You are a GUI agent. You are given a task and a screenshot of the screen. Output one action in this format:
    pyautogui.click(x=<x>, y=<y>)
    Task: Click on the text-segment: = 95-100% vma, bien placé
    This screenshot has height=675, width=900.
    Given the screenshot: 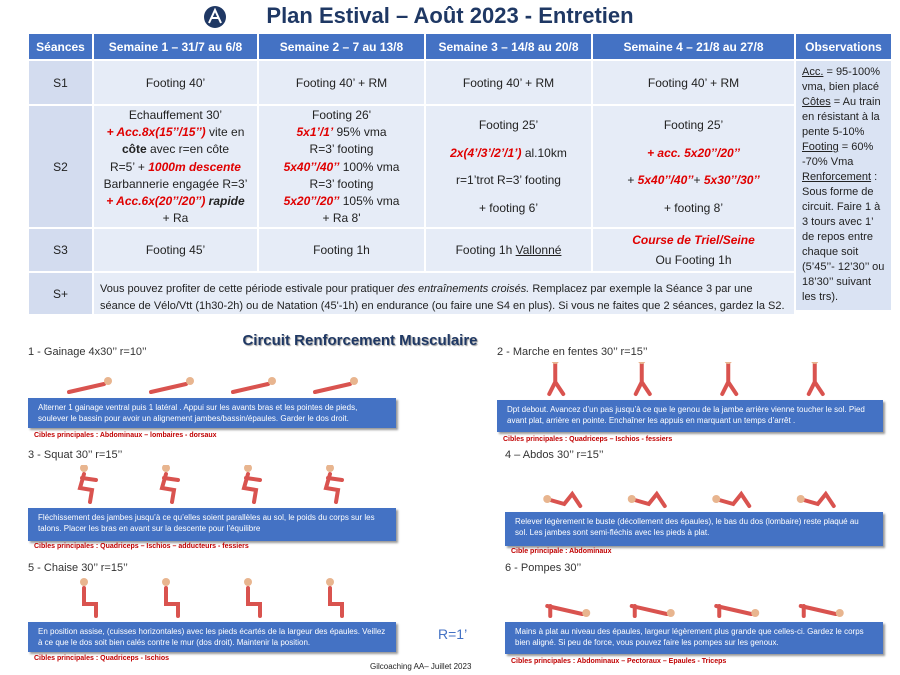 What is the action you would take?
    pyautogui.click(x=841, y=79)
    